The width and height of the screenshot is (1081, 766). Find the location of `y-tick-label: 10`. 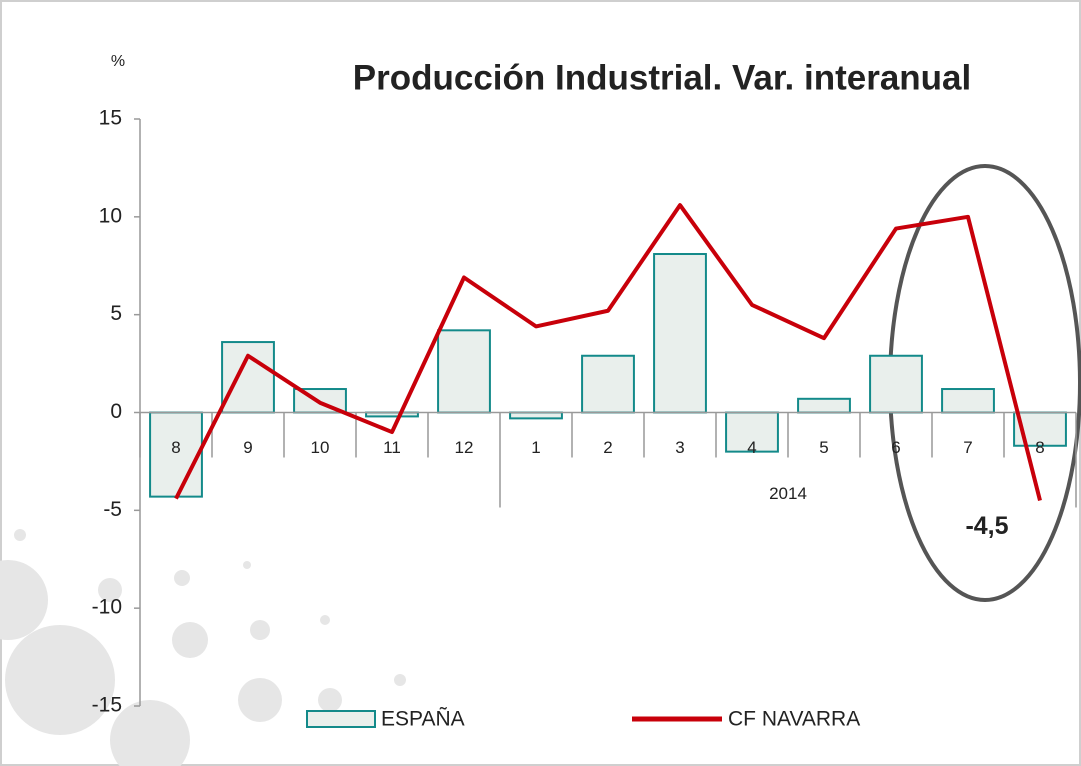

y-tick-label: 10 is located at coordinates (110, 215).